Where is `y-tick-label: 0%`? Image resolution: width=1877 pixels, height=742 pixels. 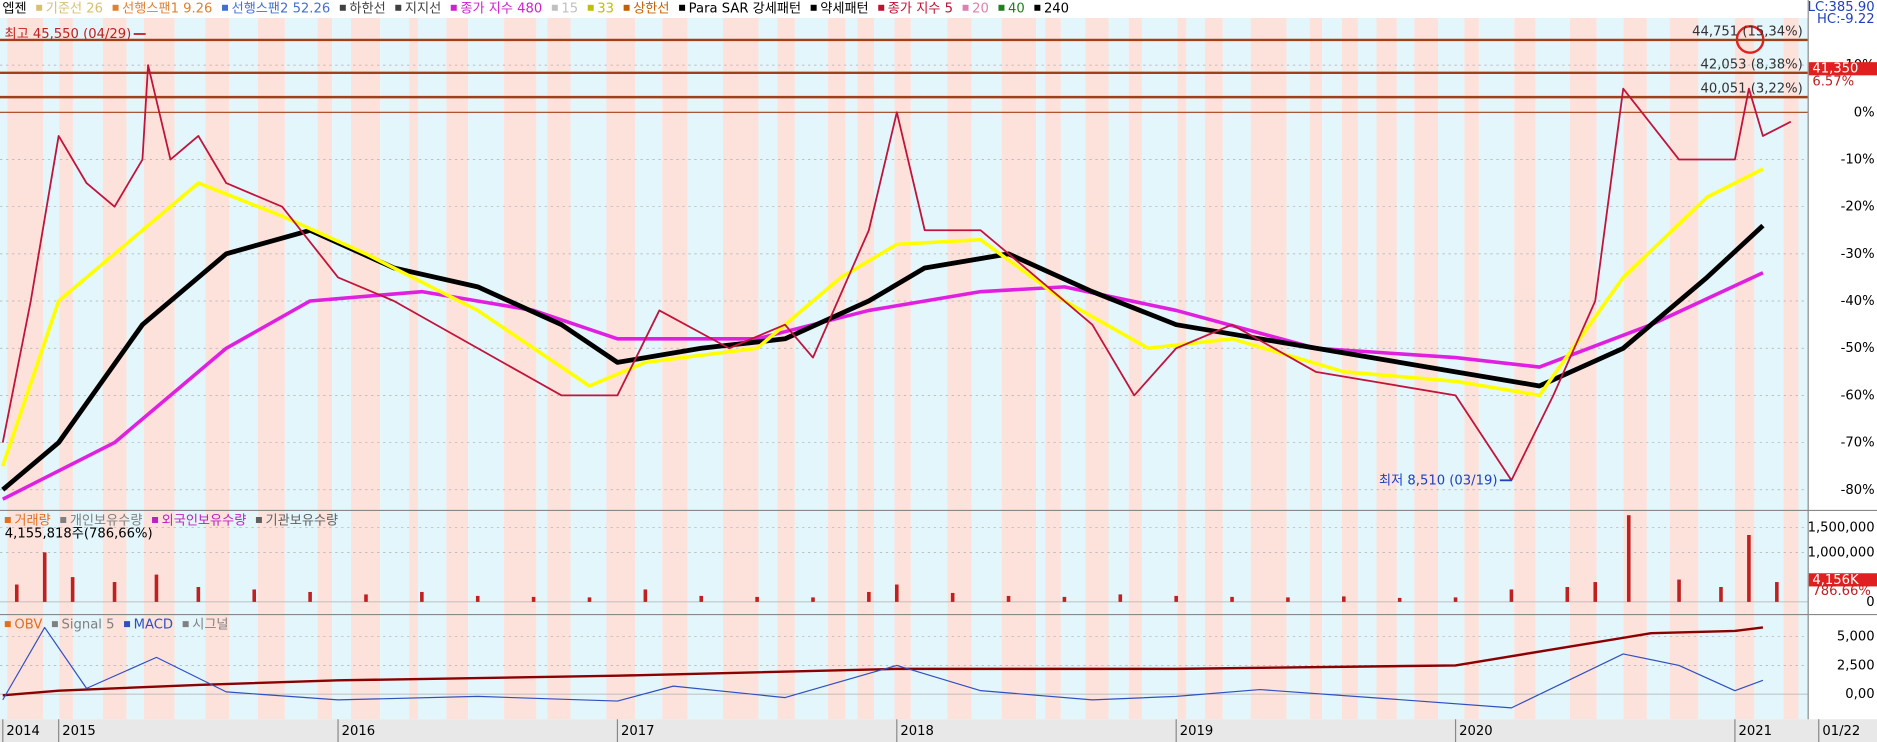 y-tick-label: 0% is located at coordinates (1864, 112).